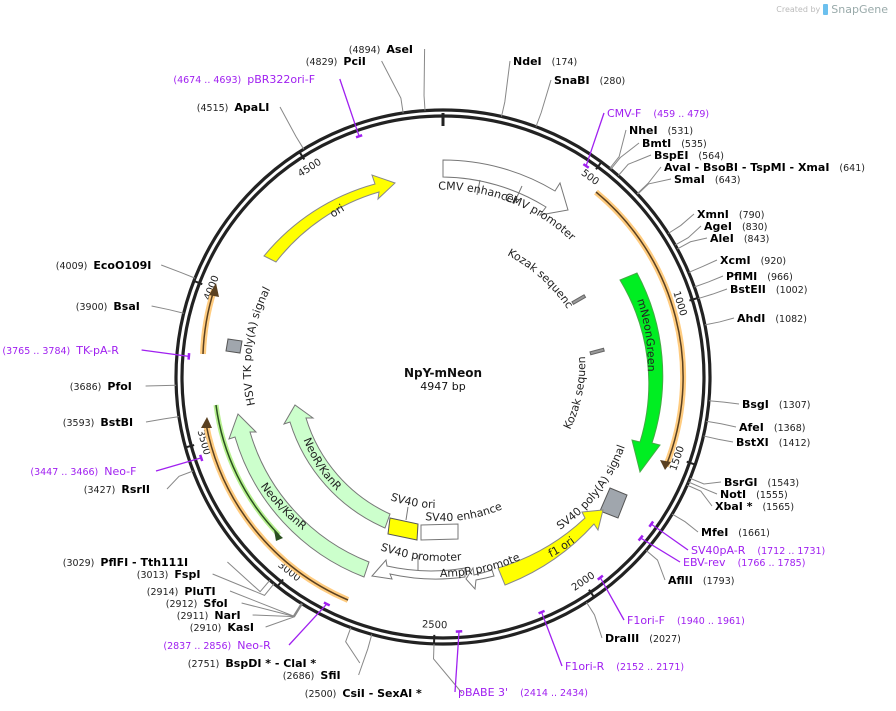  Describe the element at coordinates (387, 77) in the screenshot. I see `enzyme-site: (4894) AseI` at that location.